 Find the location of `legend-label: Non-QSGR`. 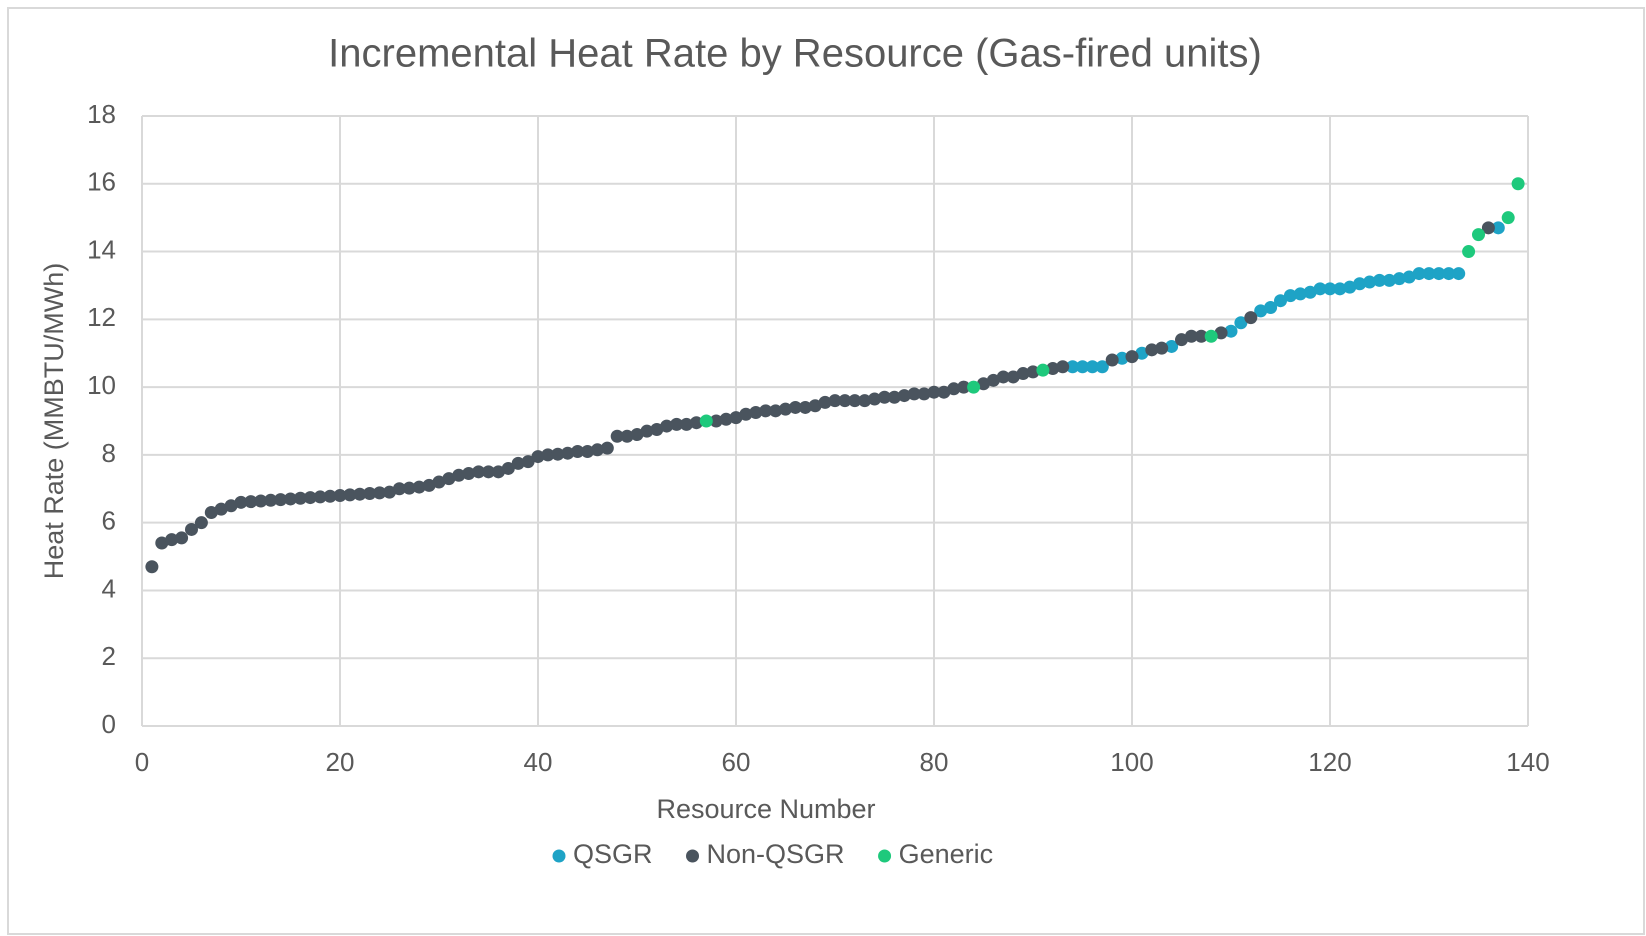

legend-label: Non-QSGR is located at coordinates (776, 854).